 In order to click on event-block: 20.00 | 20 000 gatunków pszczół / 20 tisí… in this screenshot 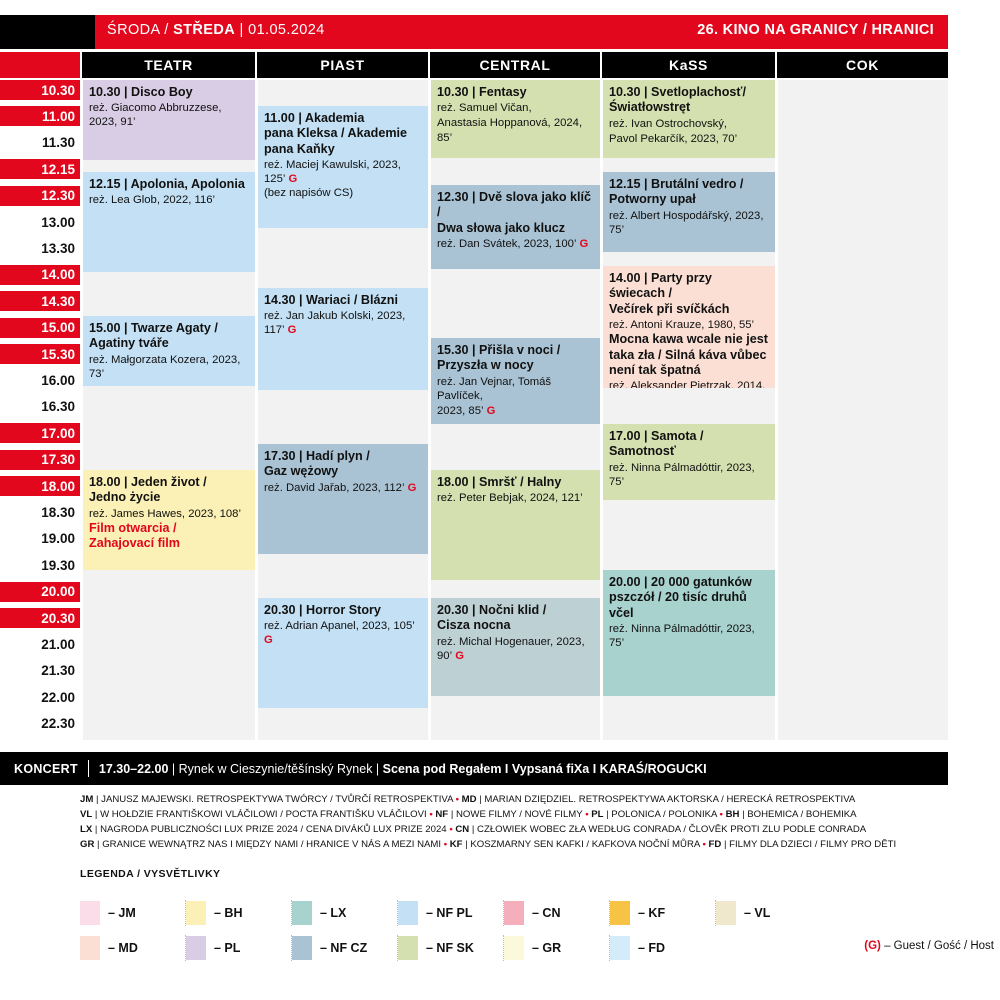, I will do `click(689, 633)`.